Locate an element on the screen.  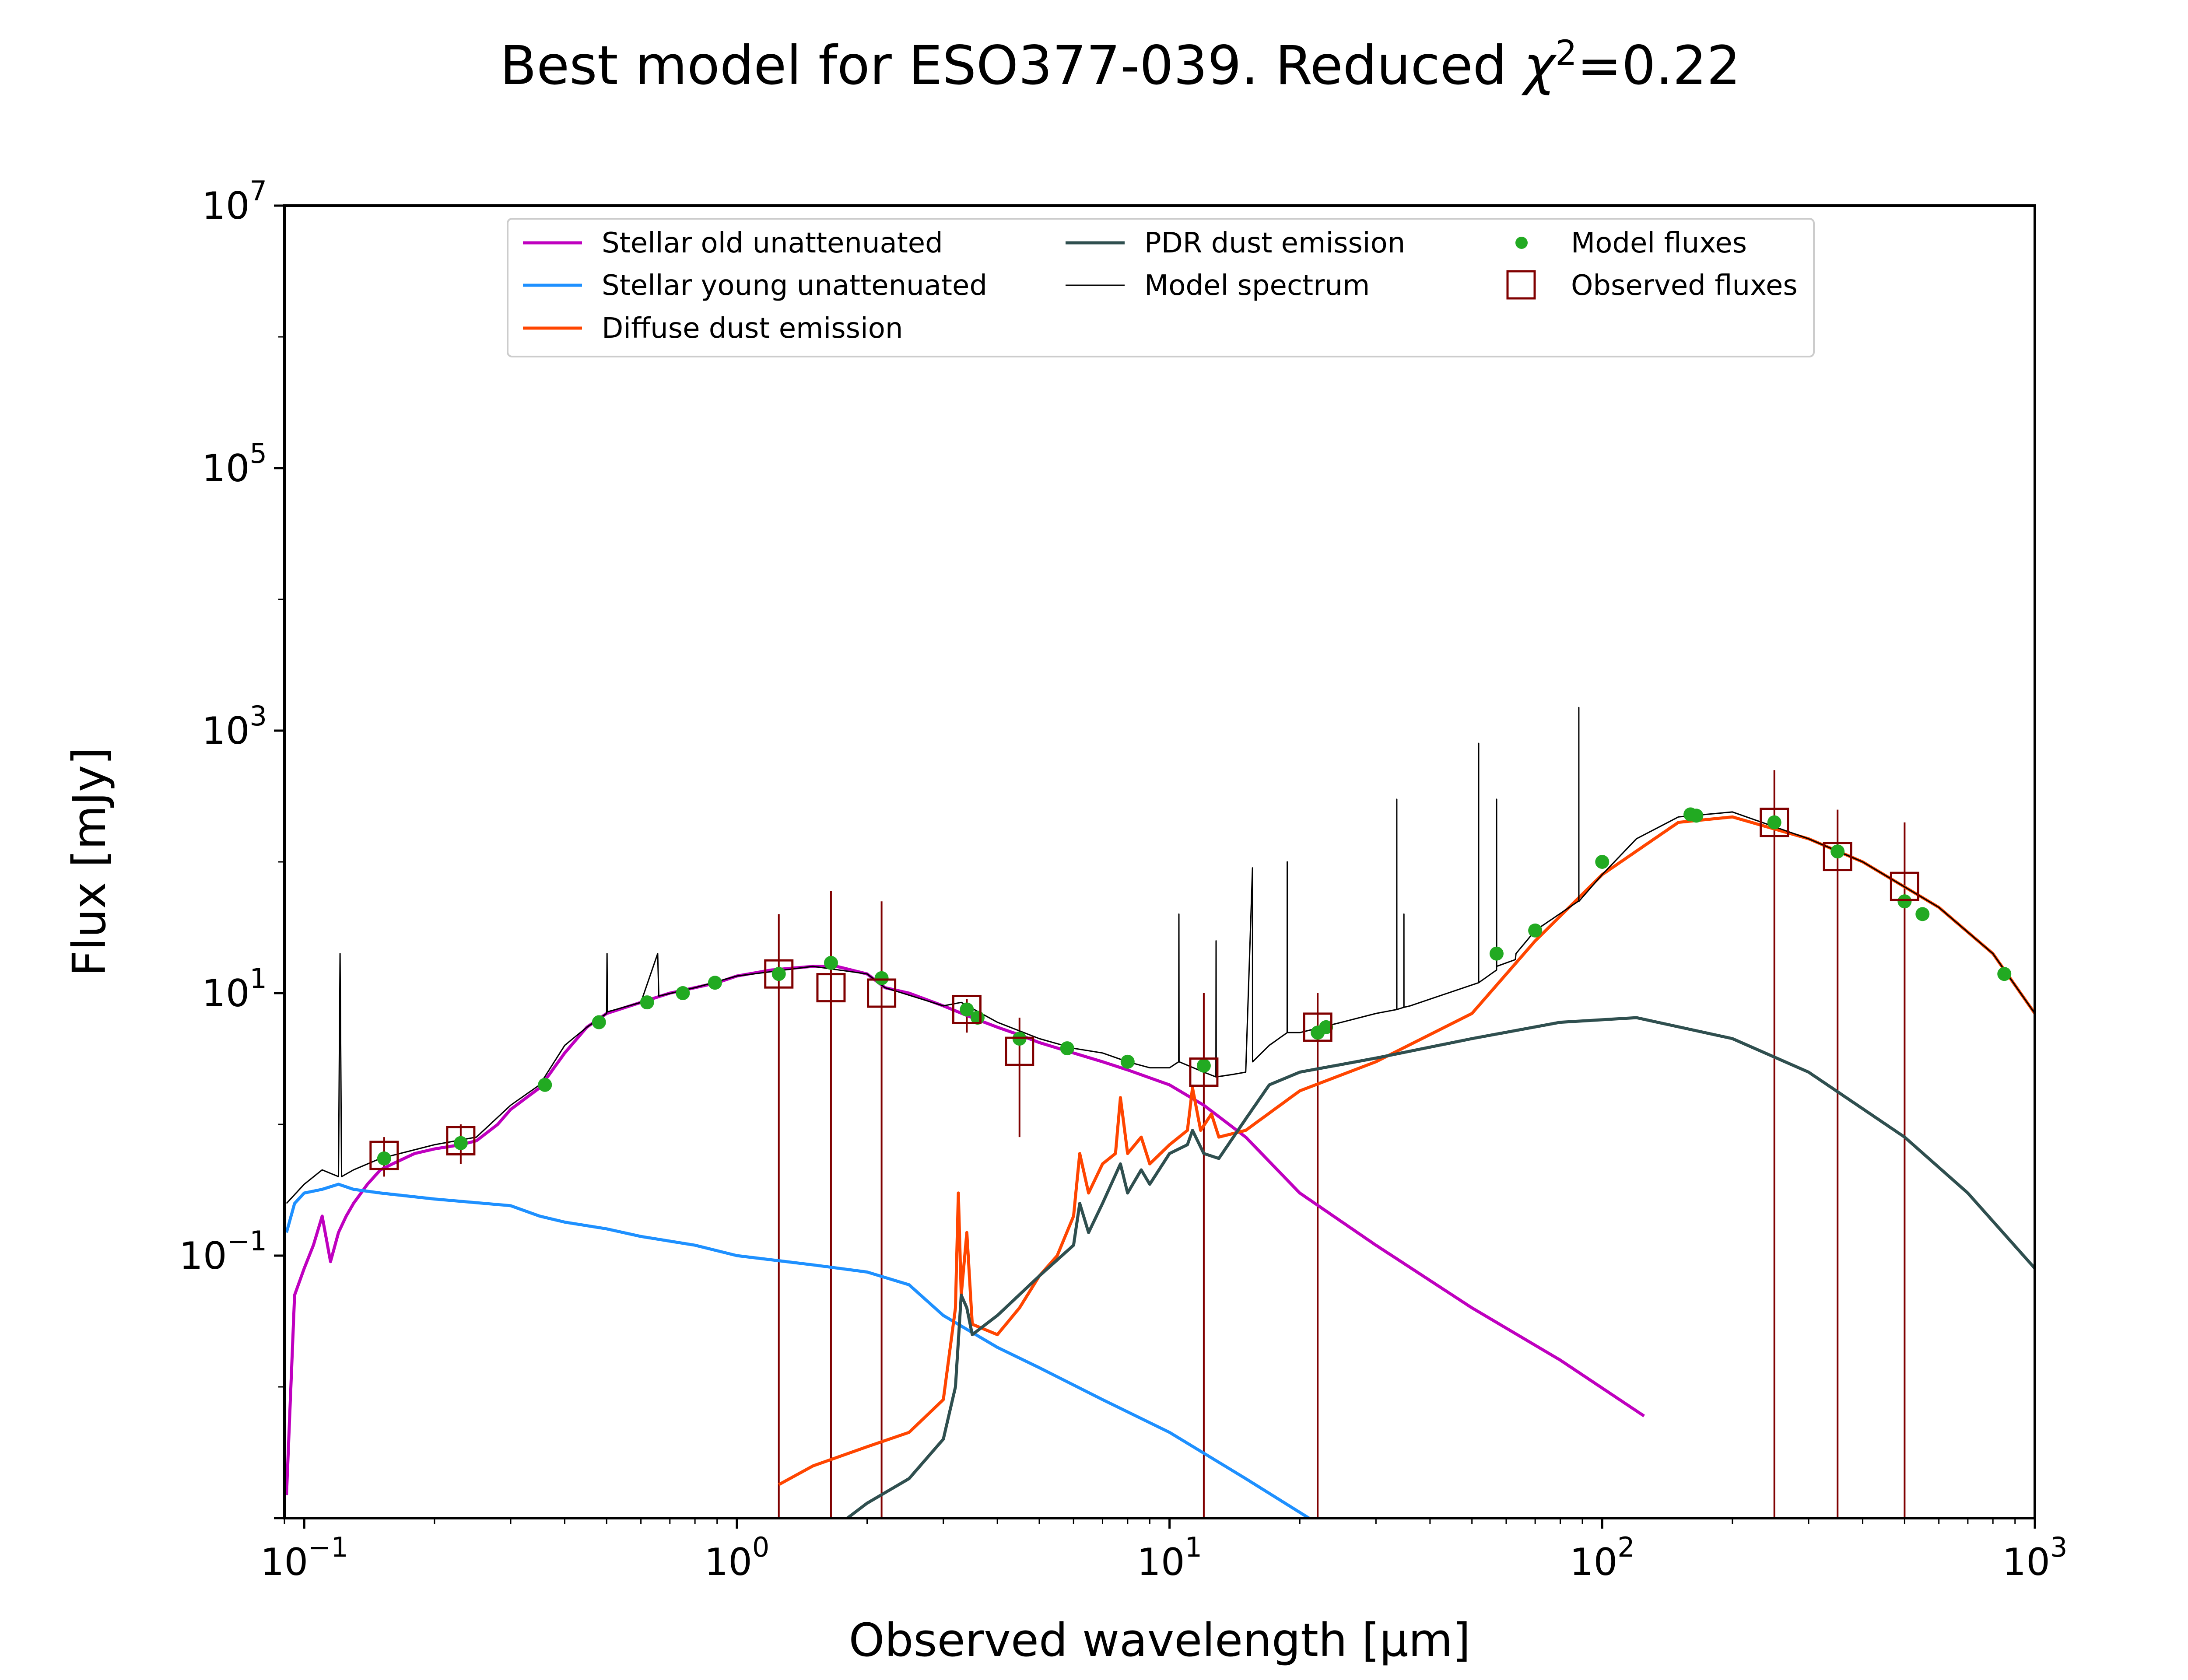
y-tick-label: 10³ is located at coordinates (234, 726).